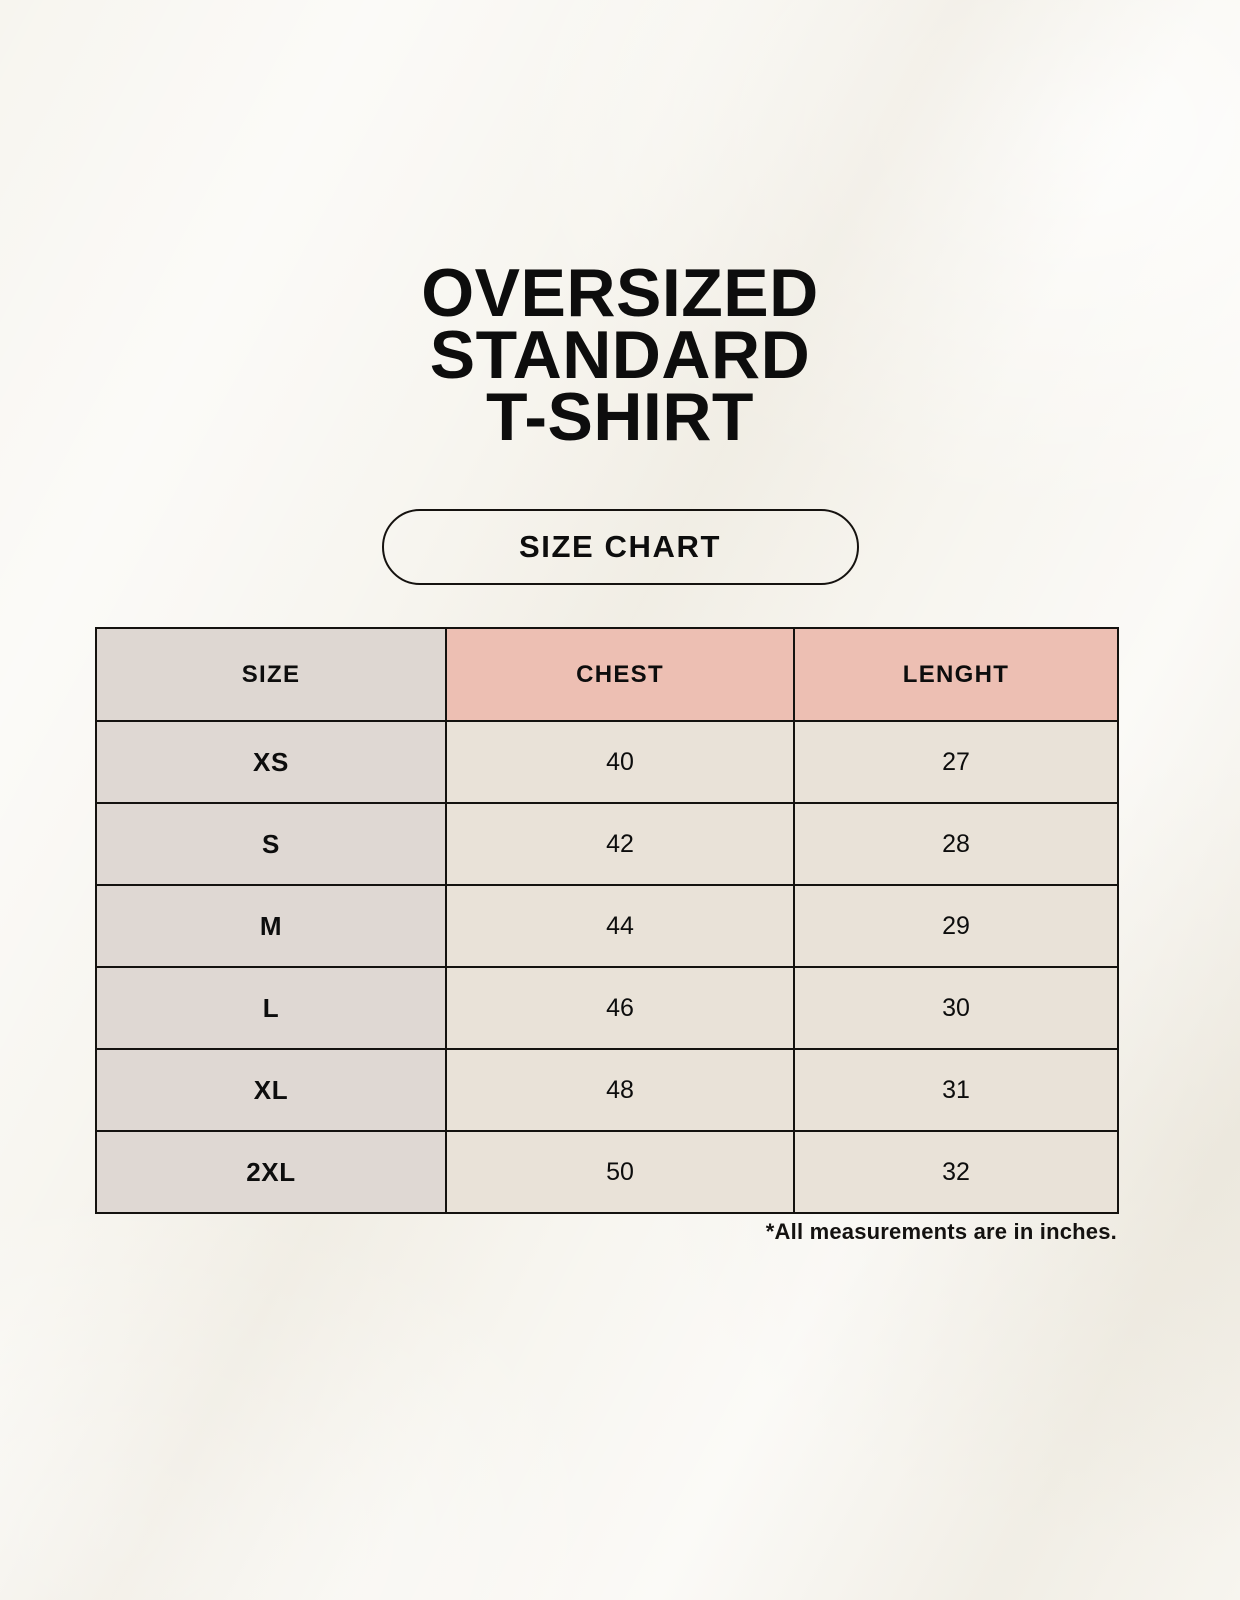  What do you see at coordinates (620, 762) in the screenshot?
I see `cell-chest: 40` at bounding box center [620, 762].